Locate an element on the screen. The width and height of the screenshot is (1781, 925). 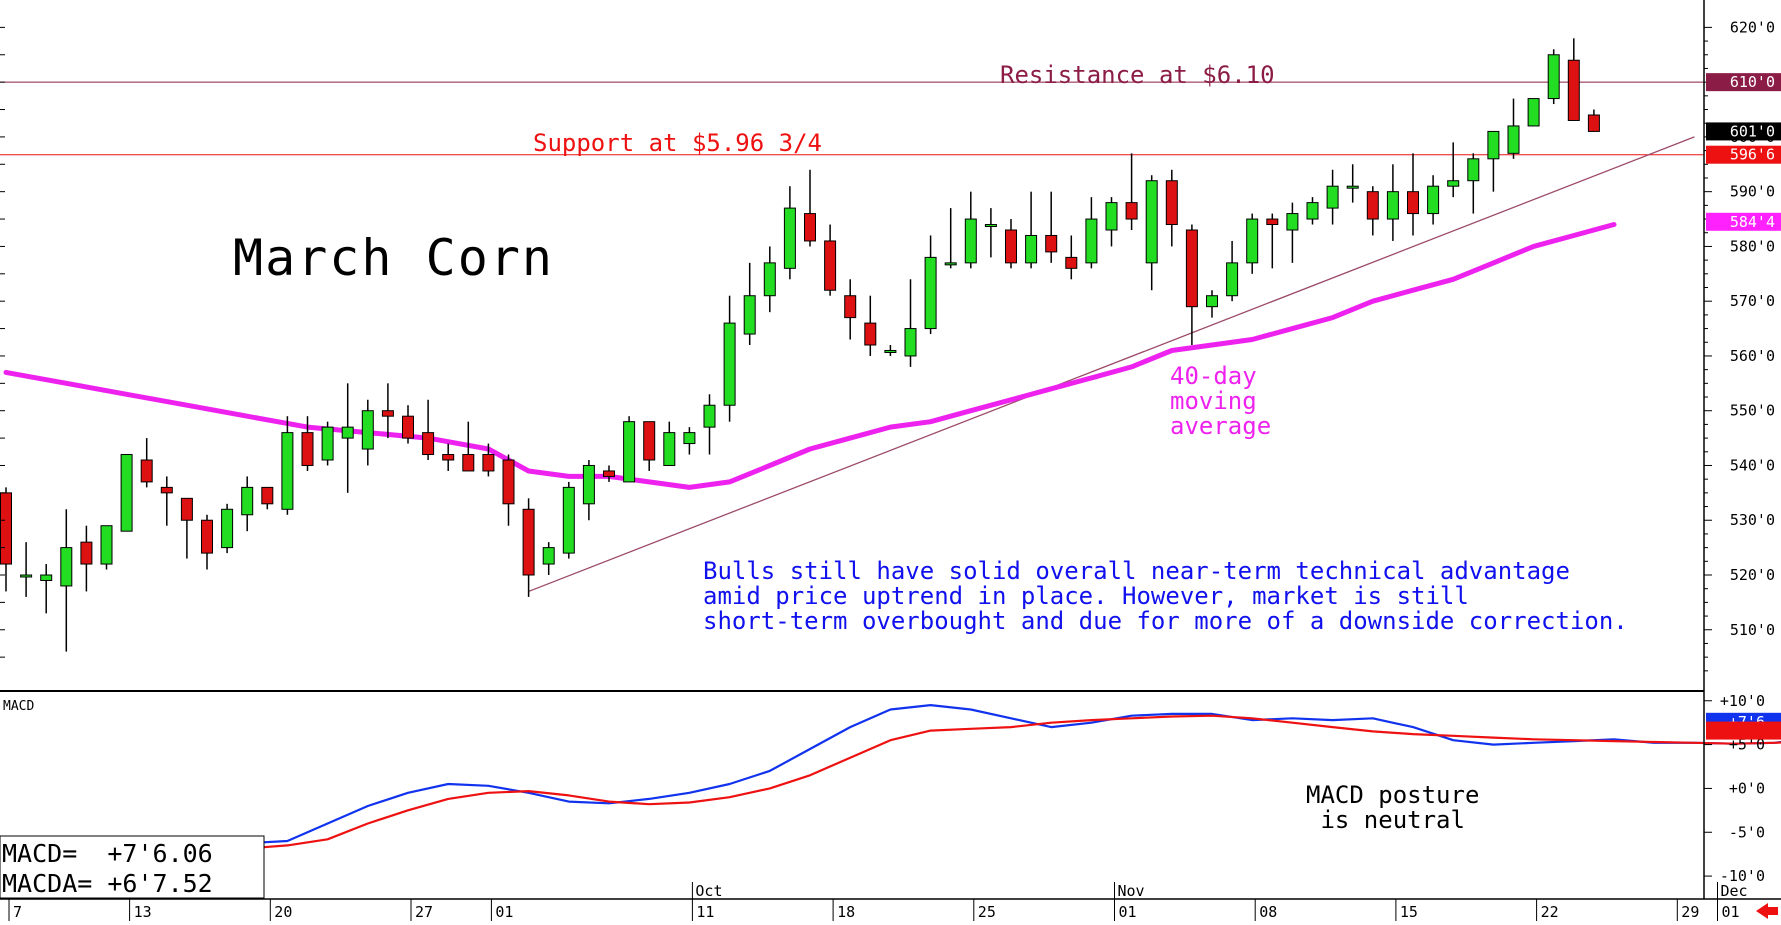
macd-tag-bg is located at coordinates (1743, 730).